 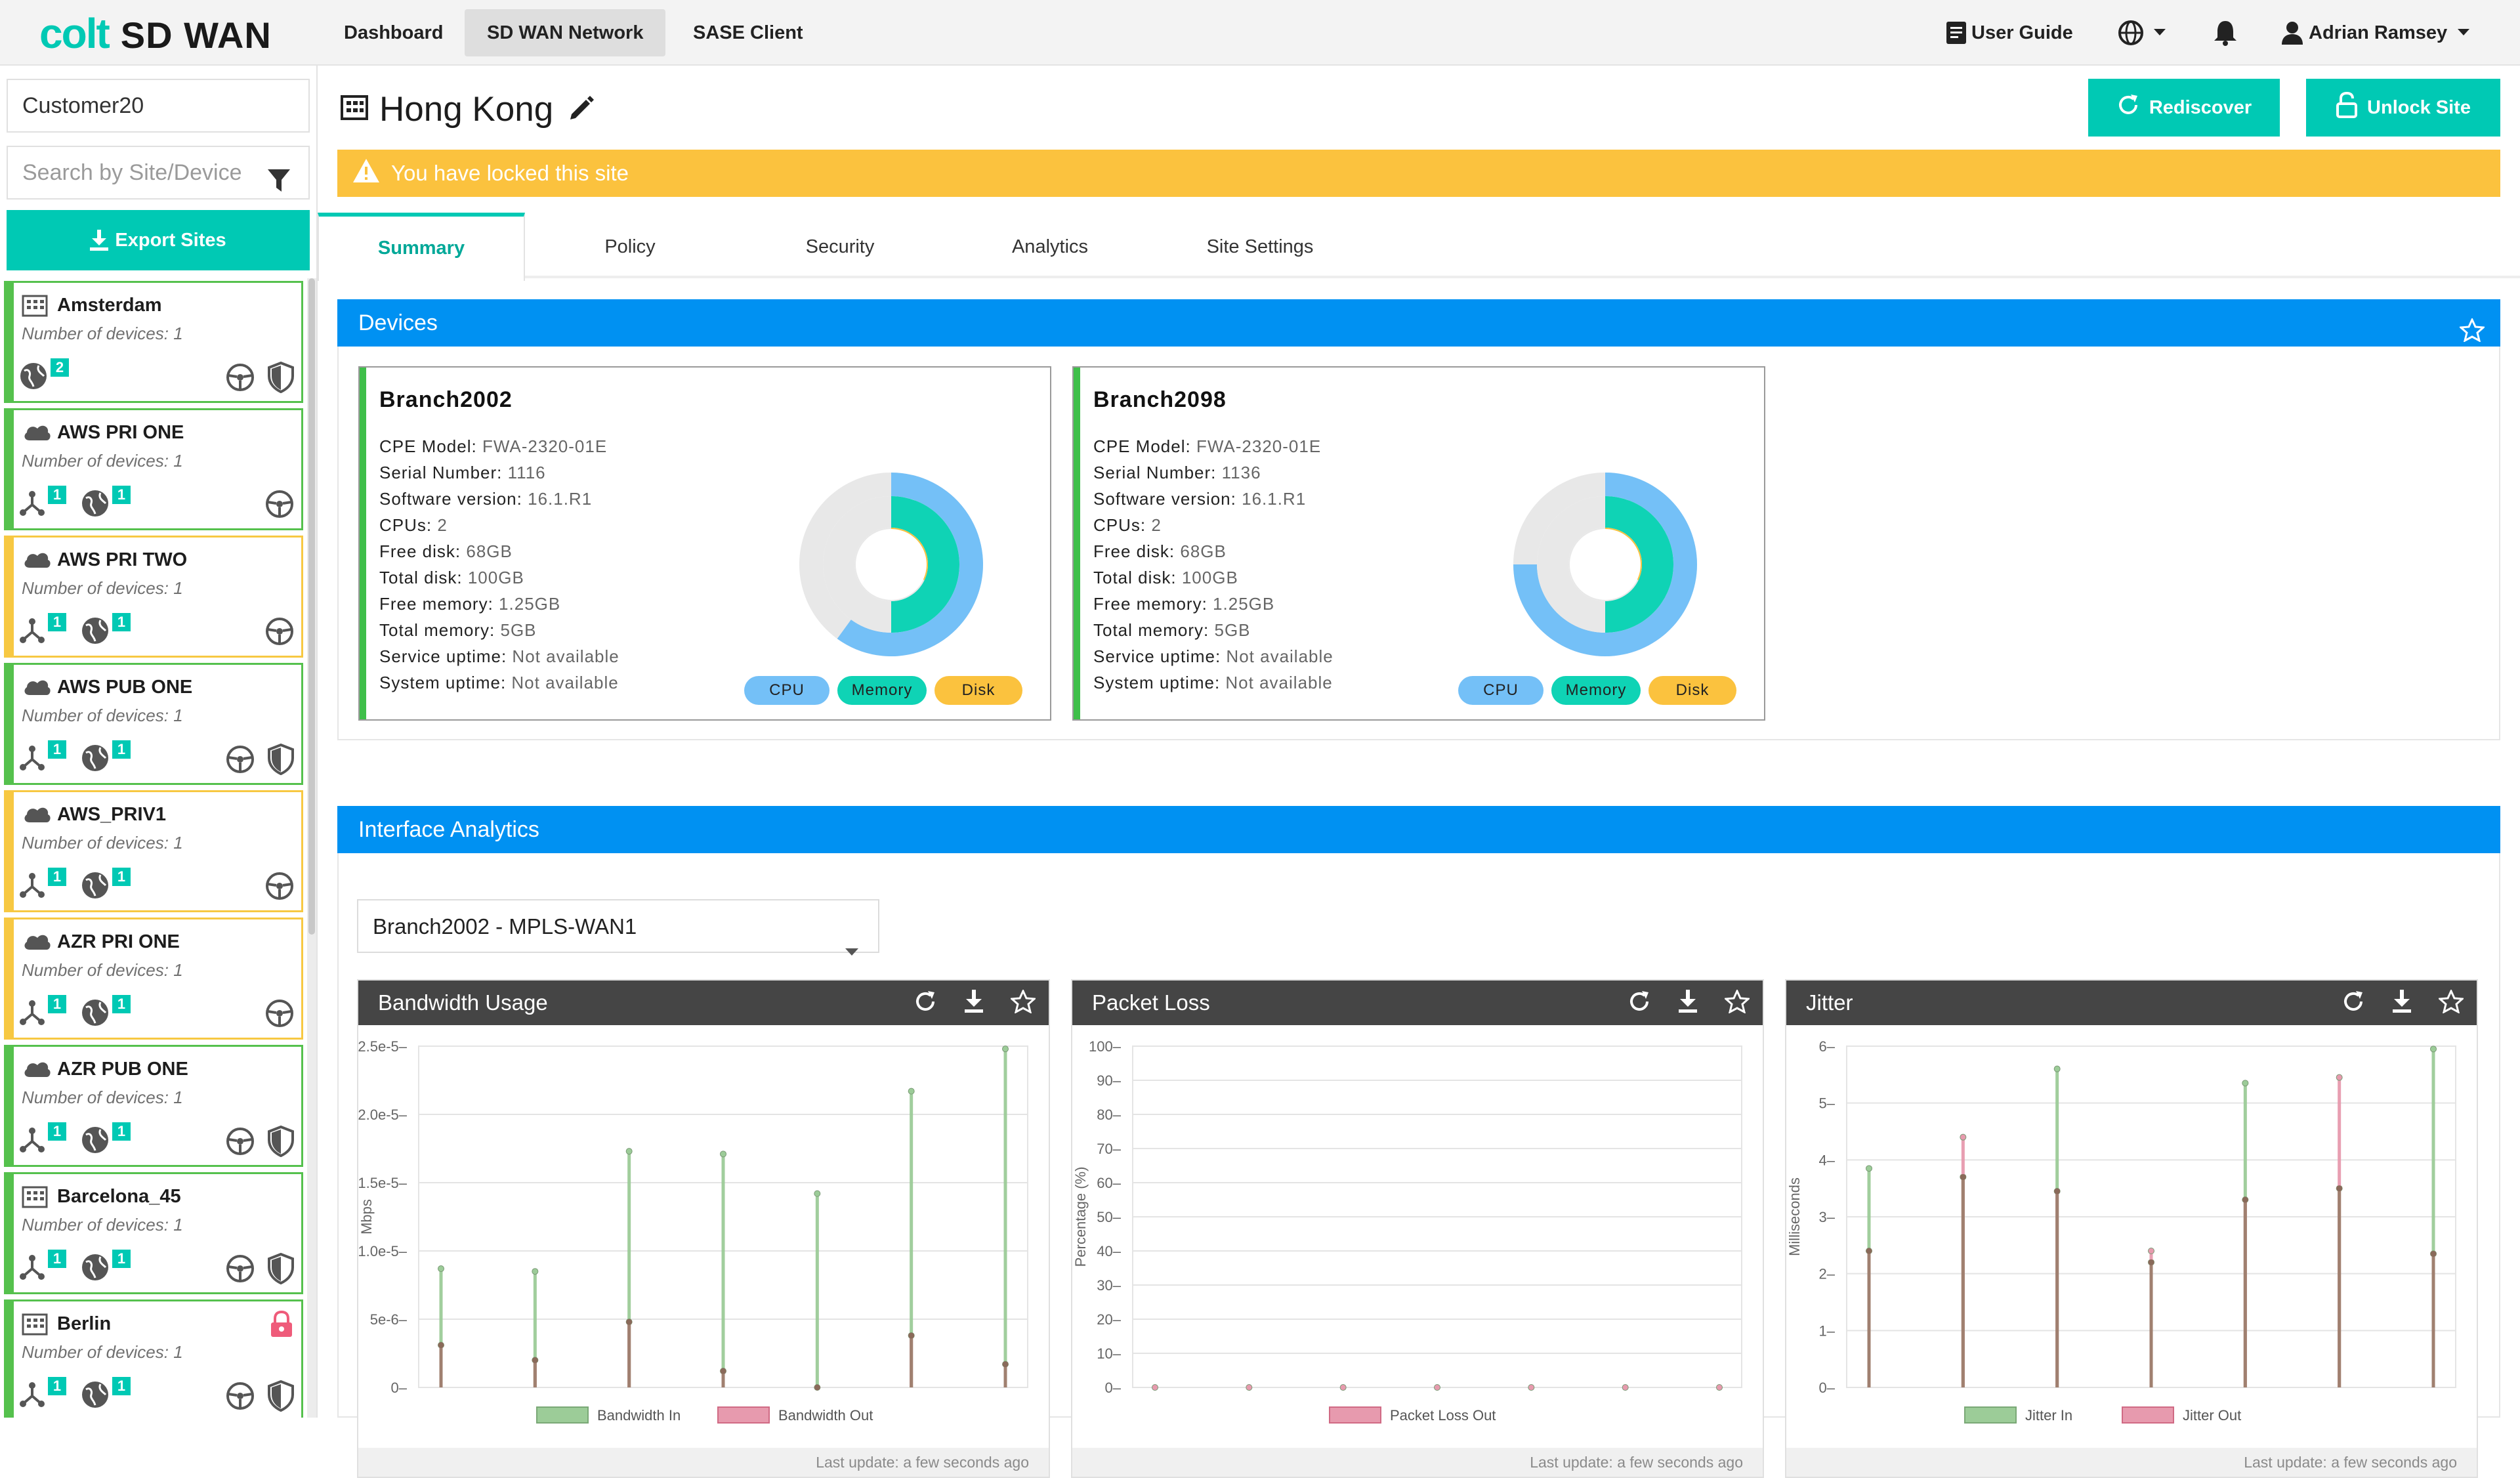 I want to click on network-icon, so click(x=32, y=505).